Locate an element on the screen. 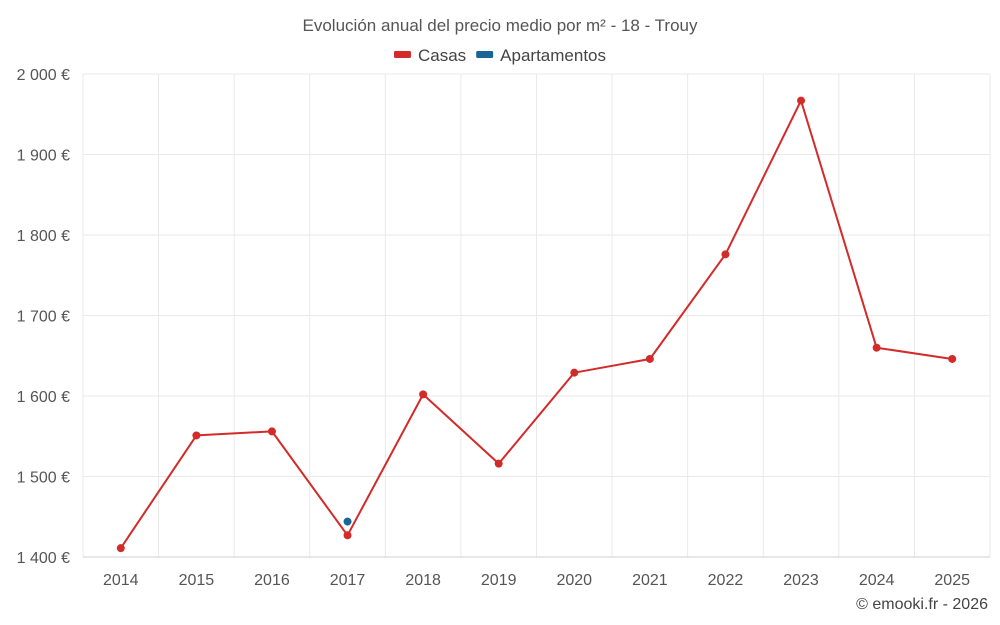 Image resolution: width=1000 pixels, height=625 pixels. x-tick-label: 2016 is located at coordinates (272, 580).